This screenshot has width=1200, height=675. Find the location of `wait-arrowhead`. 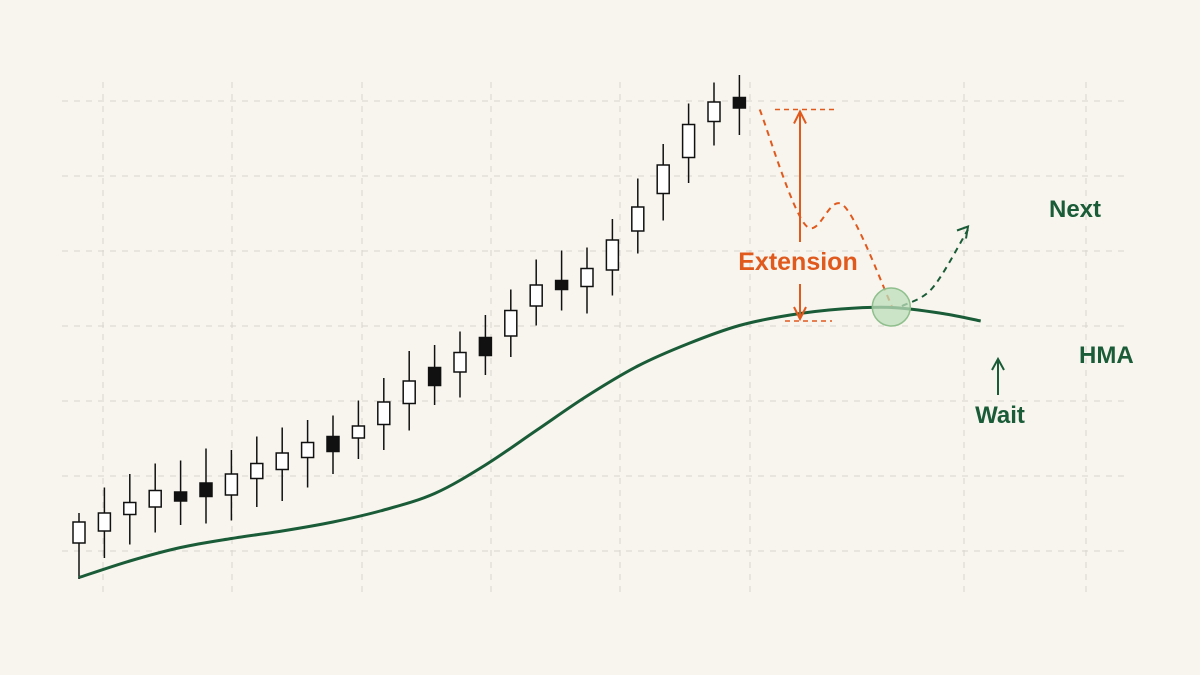

wait-arrowhead is located at coordinates (998, 363).